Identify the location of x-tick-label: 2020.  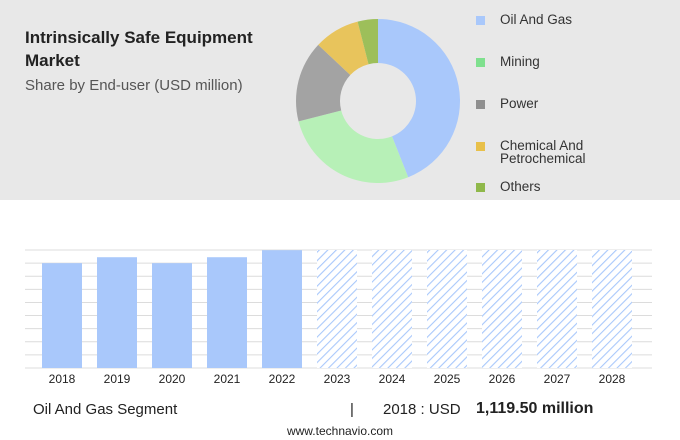
(172, 379).